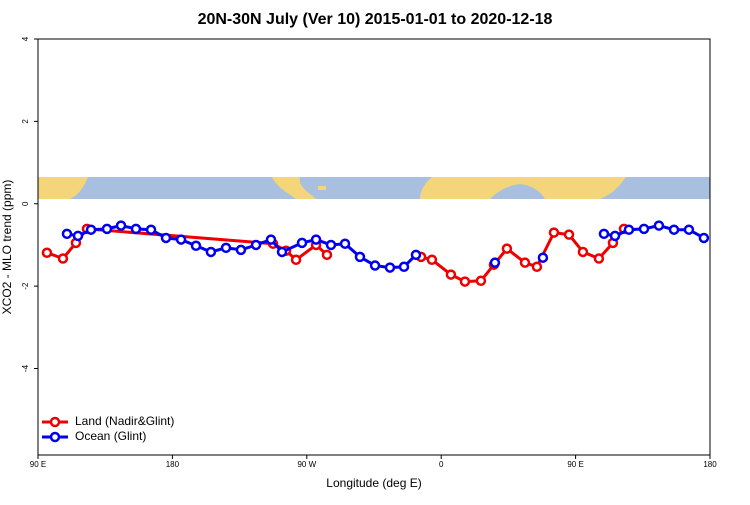 This screenshot has height=505, width=750. What do you see at coordinates (306, 464) in the screenshot?
I see `x-tick-label: 90 W` at bounding box center [306, 464].